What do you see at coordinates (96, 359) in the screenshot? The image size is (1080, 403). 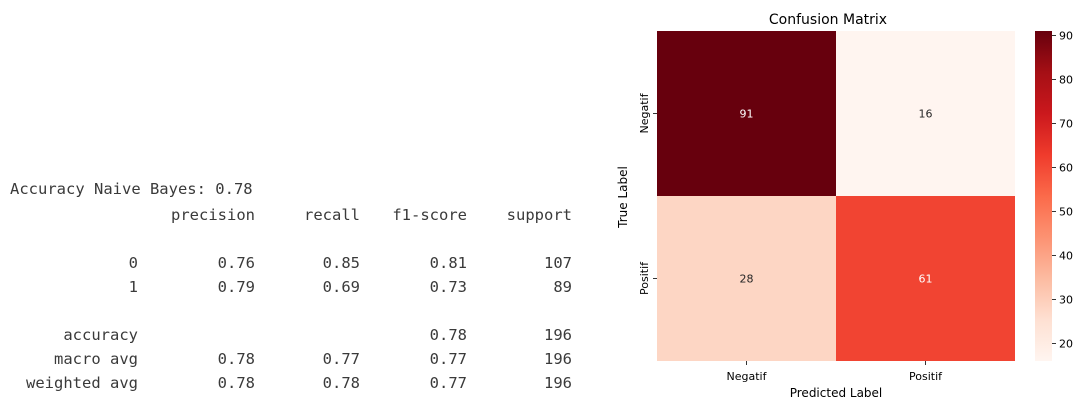 I see `report-row-label: macro avg` at bounding box center [96, 359].